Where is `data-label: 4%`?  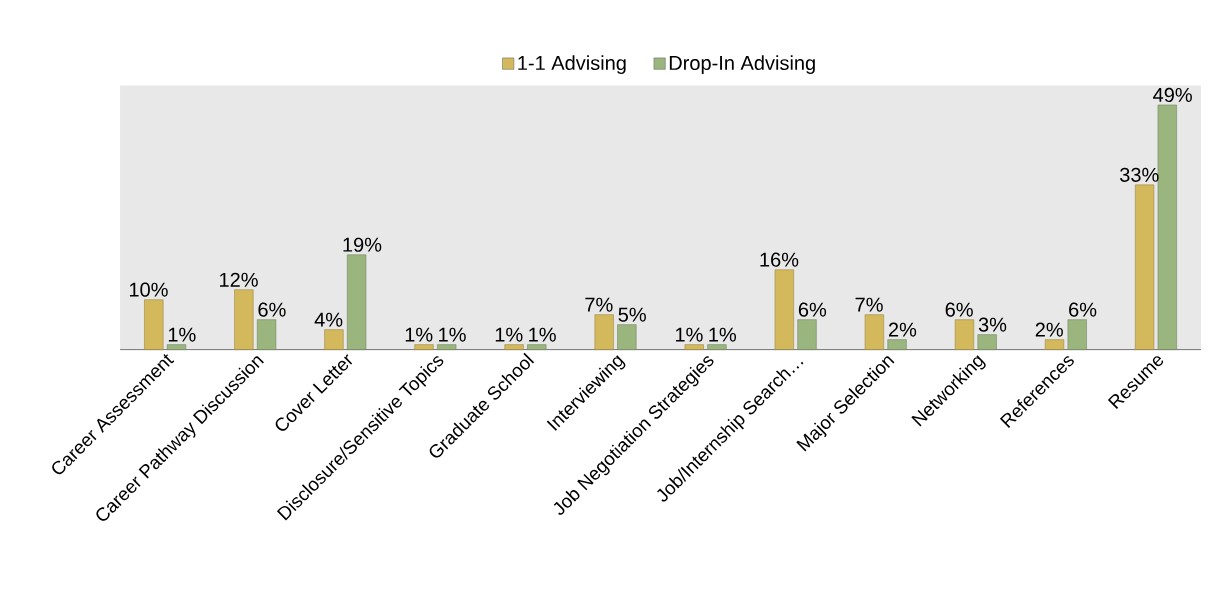 data-label: 4% is located at coordinates (328, 319).